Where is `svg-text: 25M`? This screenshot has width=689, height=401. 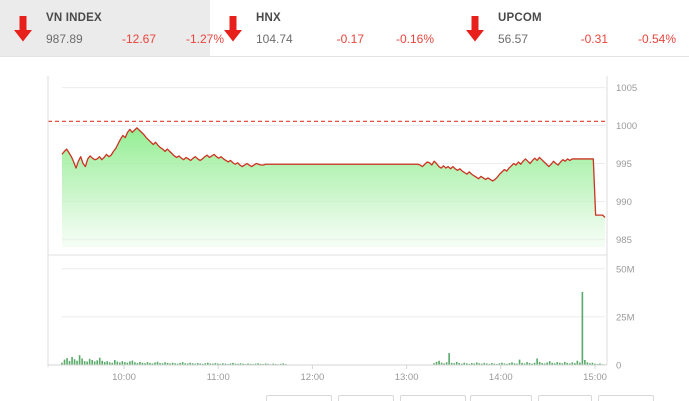 svg-text: 25M is located at coordinates (625, 317).